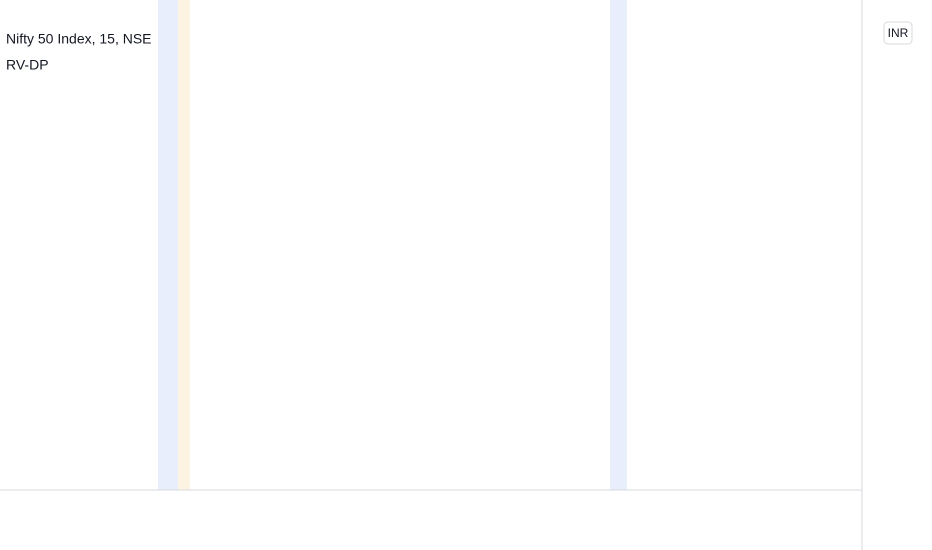  Describe the element at coordinates (79, 39) in the screenshot. I see `chart-title: Nifty 50 Index, 15, NSE` at that location.